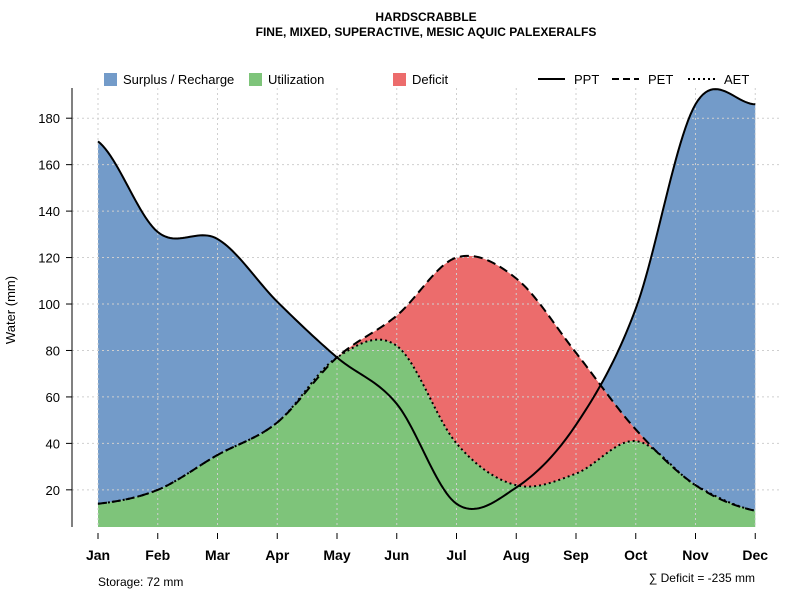  I want to click on x-tick-label-apr: Apr, so click(277, 555).